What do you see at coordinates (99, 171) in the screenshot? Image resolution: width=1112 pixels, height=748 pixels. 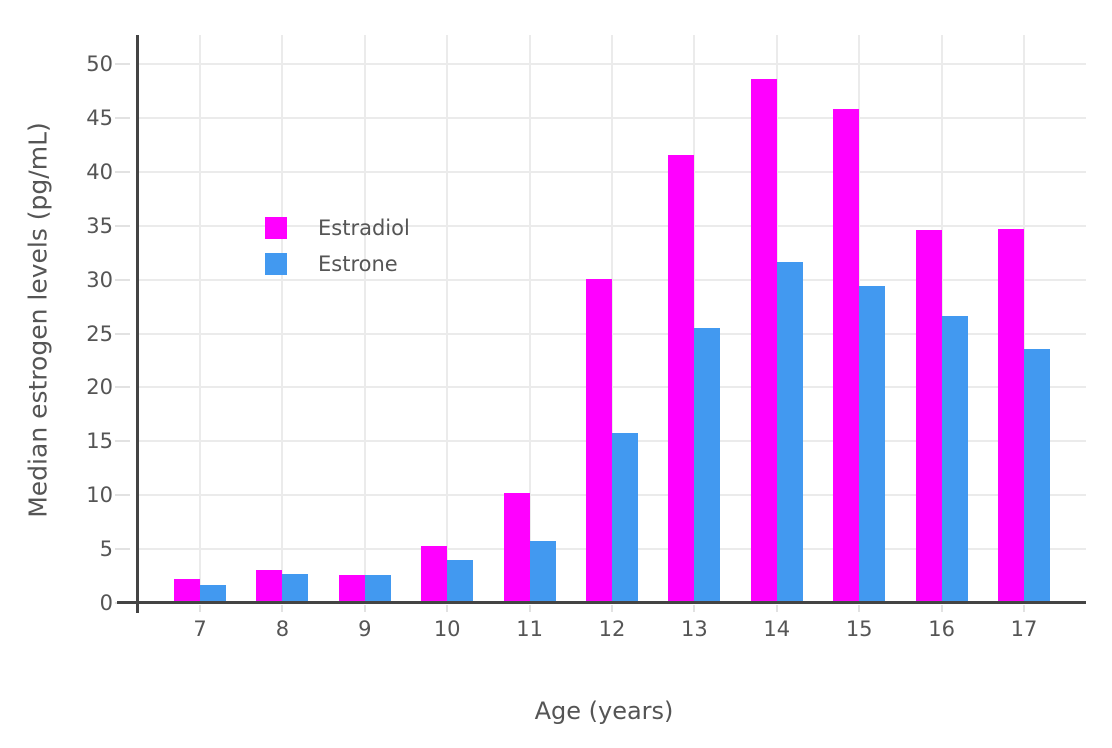 I see `y-tick-label-40: 40` at bounding box center [99, 171].